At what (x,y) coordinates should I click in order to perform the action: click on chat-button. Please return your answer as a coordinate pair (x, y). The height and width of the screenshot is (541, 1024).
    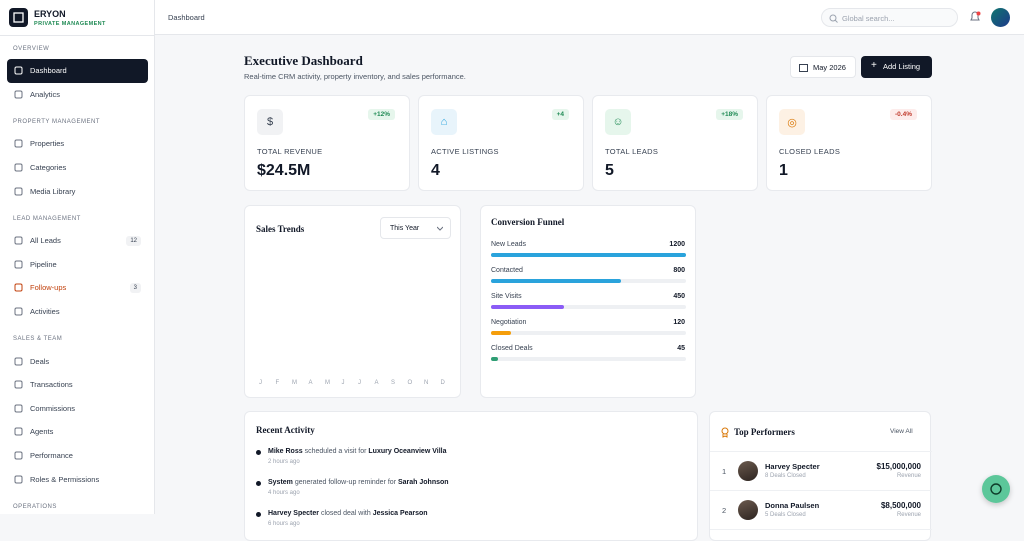
    Looking at the image, I should click on (996, 489).